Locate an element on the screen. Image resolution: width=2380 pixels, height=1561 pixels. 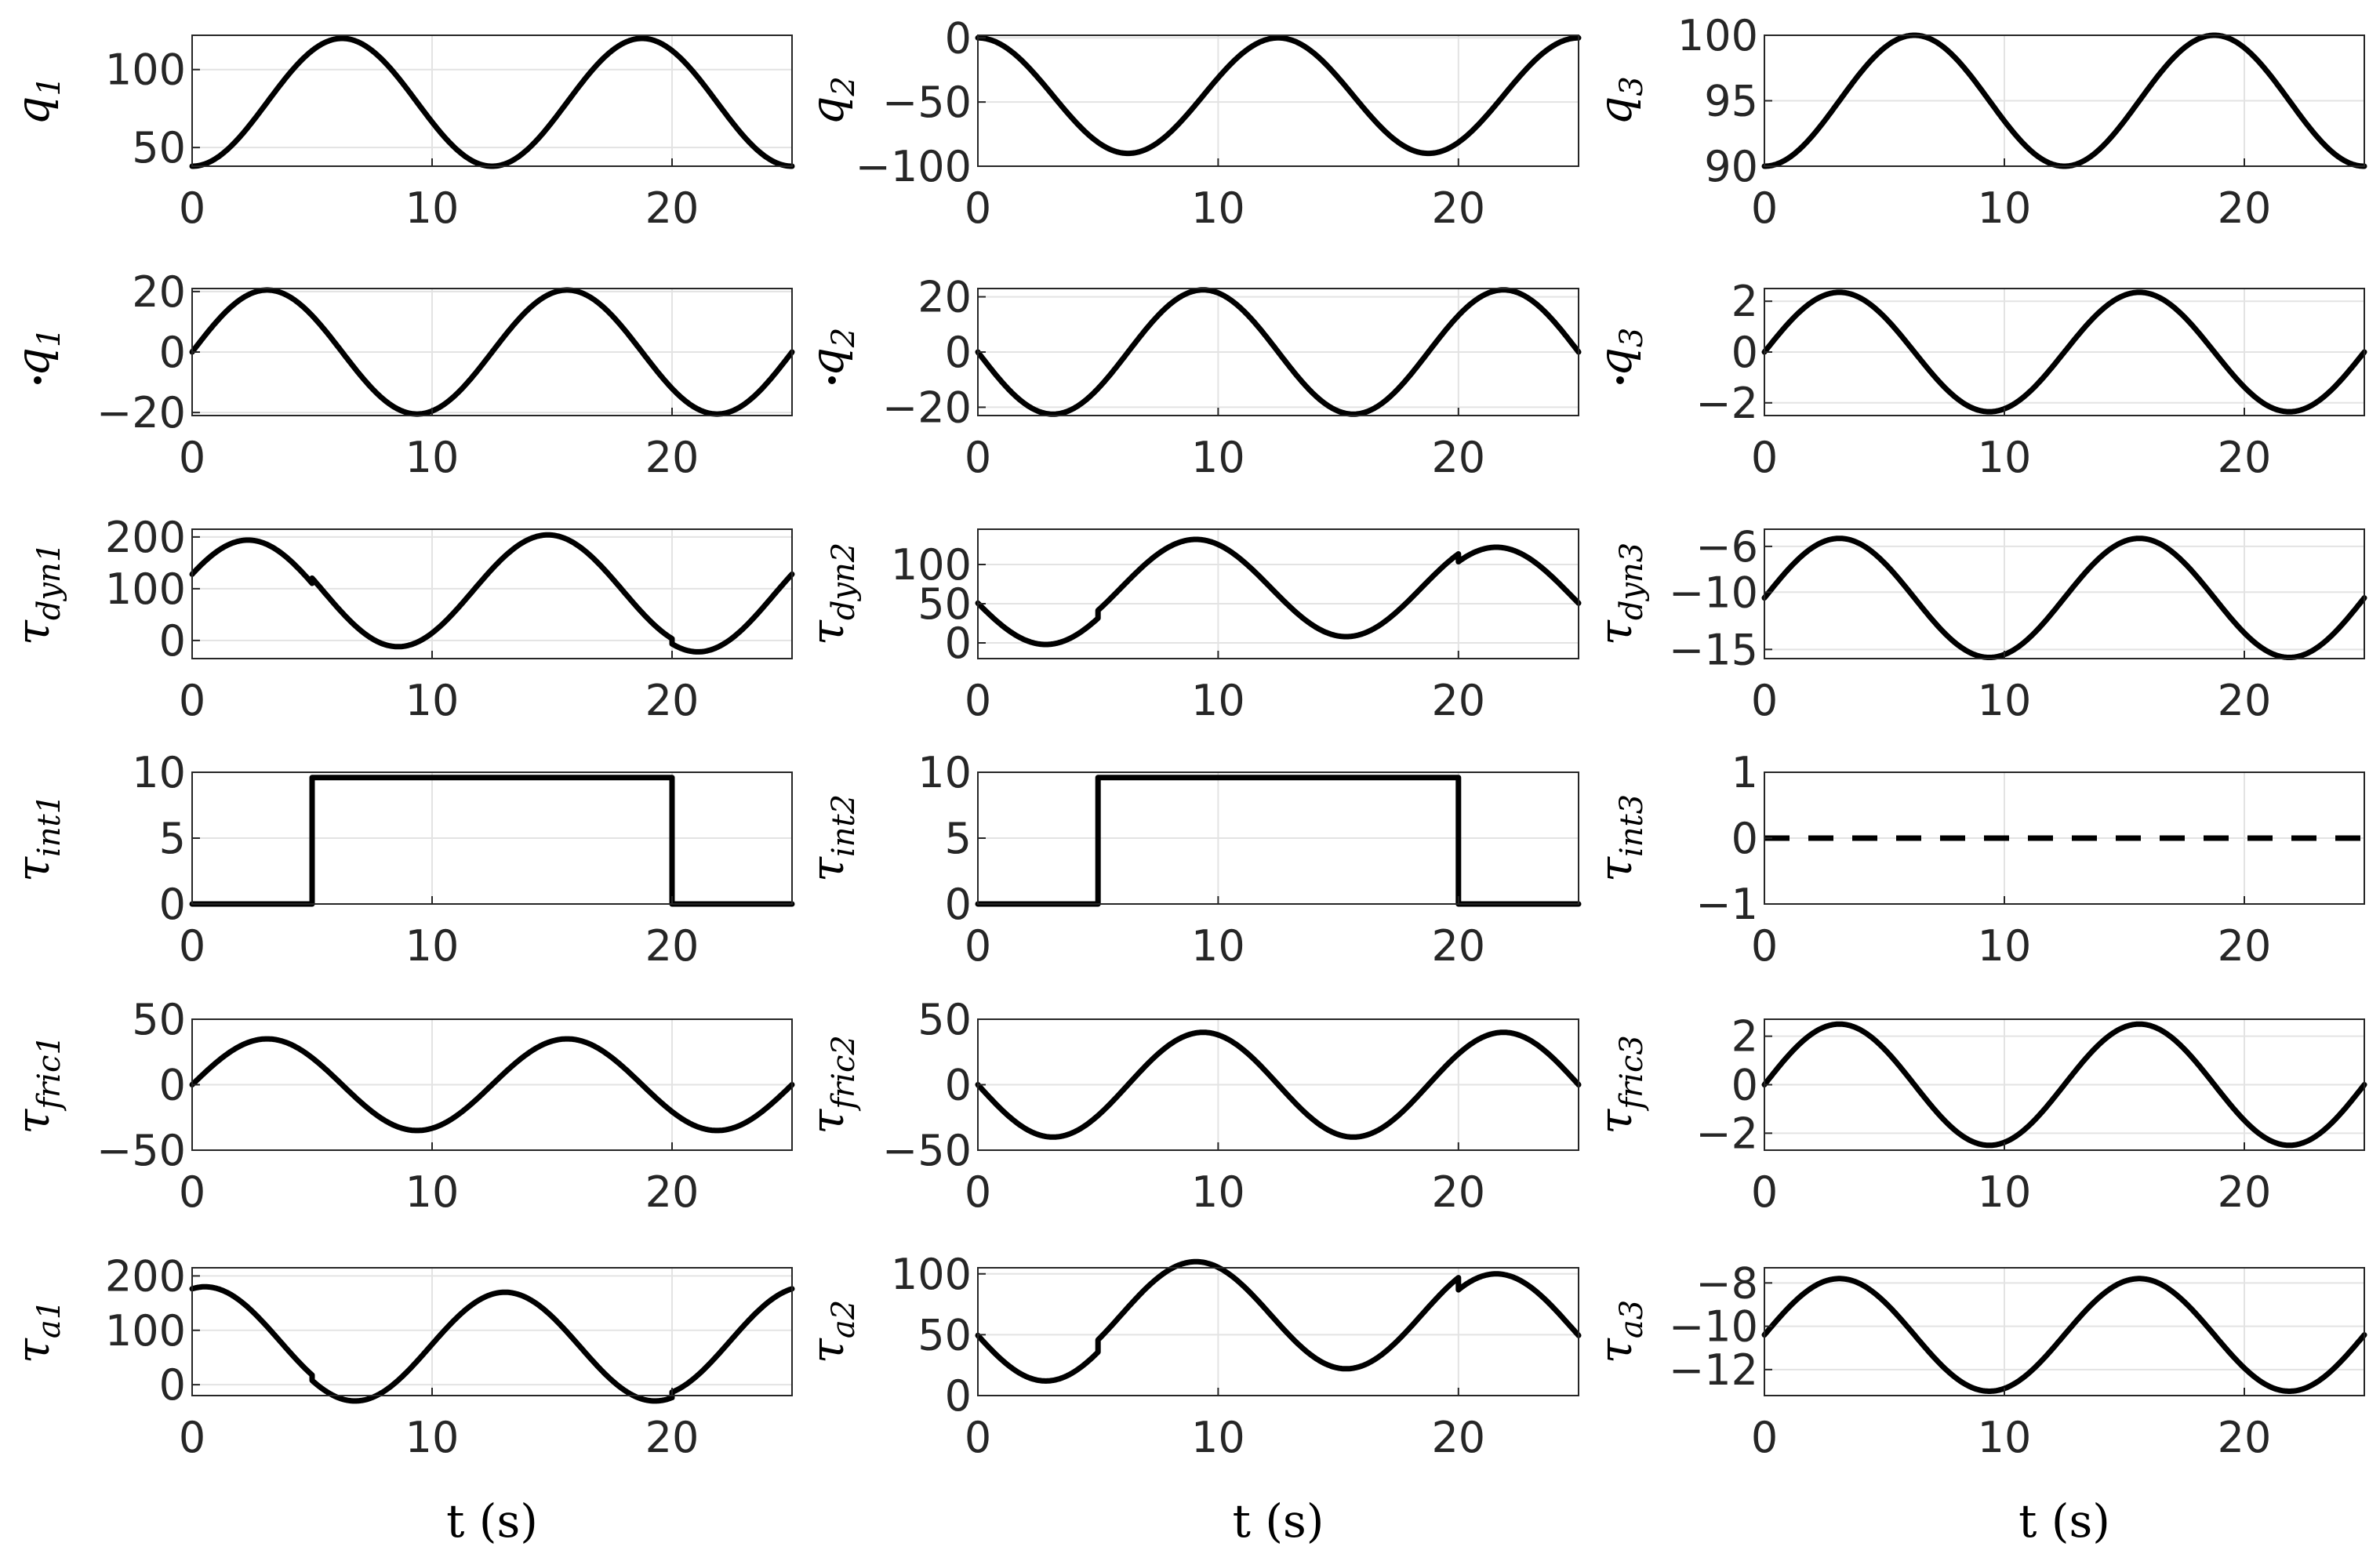
y-axis-label-tint2: τint2 is located at coordinates (831, 838).